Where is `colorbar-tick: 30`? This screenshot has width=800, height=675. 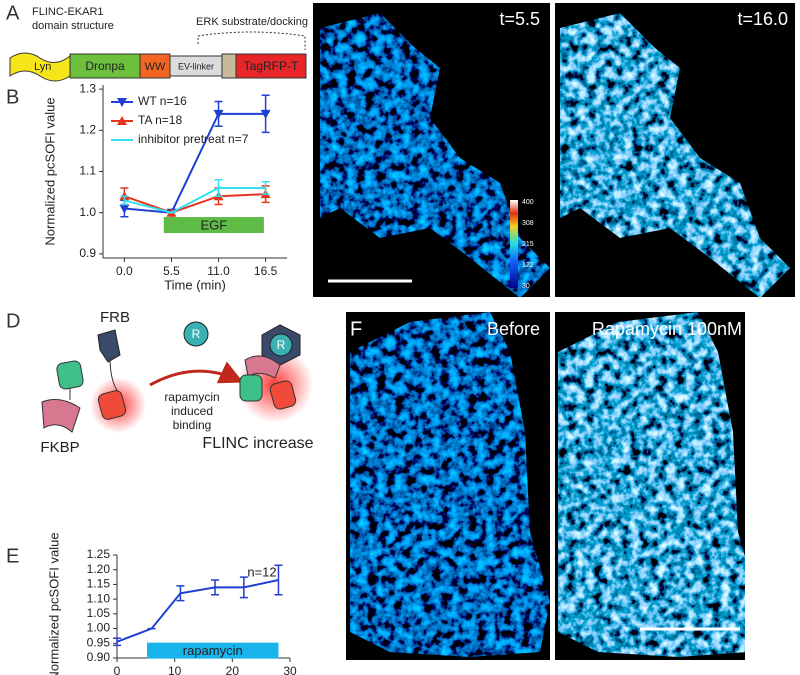
colorbar-tick: 30 is located at coordinates (526, 286).